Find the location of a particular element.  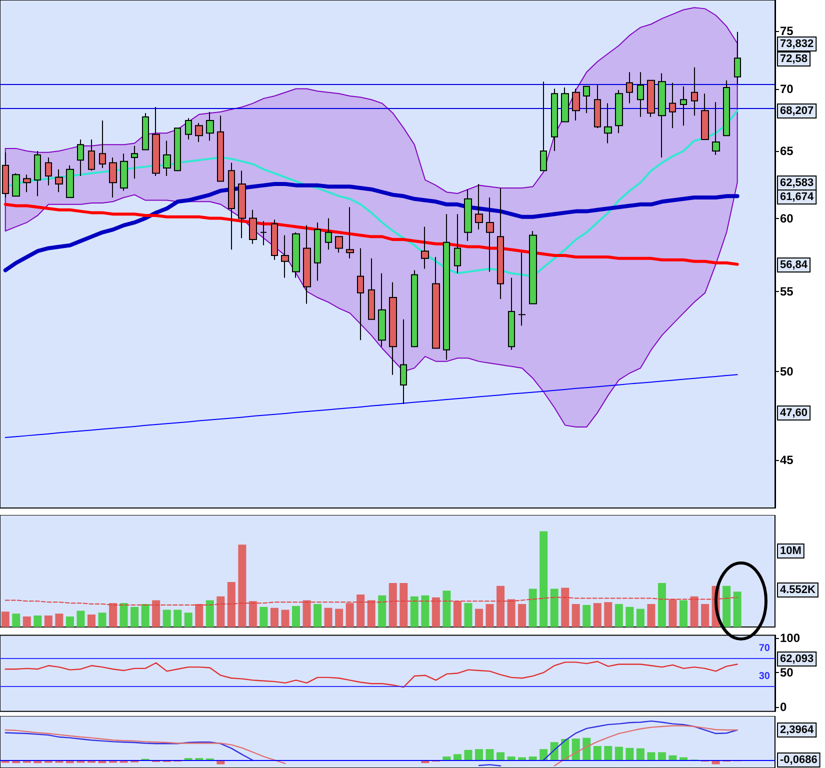

y-tick-label: 45 is located at coordinates (787, 459).